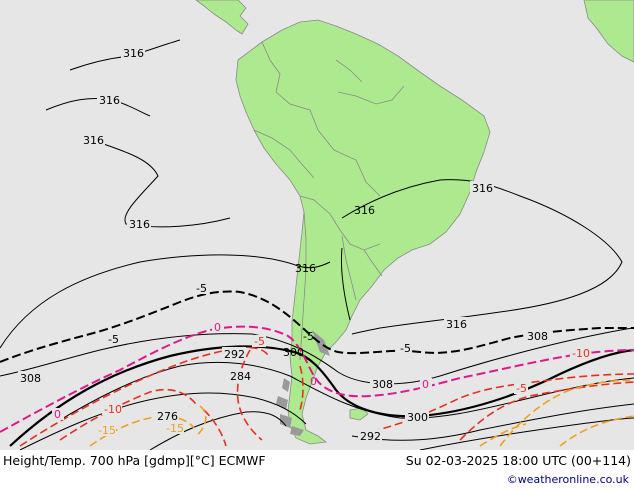  I want to click on chilean-islands, so click(303, 383).